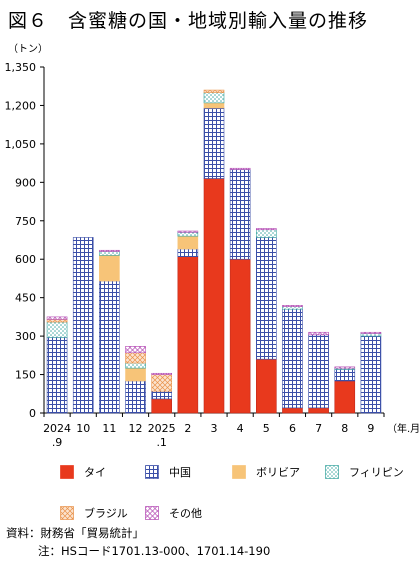  I want to click on x-tick-label: 12, so click(136, 428).